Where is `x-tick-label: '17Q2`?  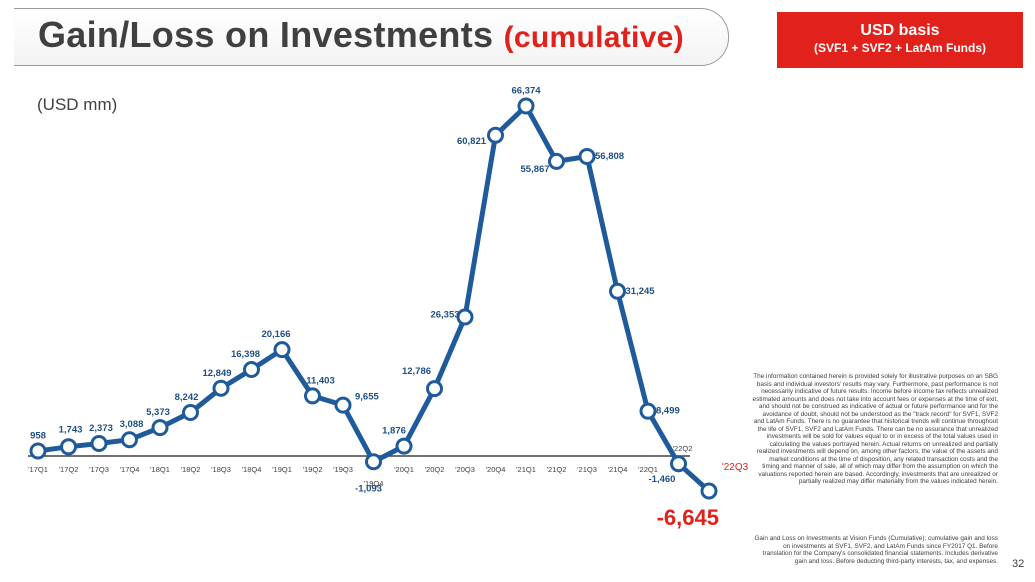 x-tick-label: '17Q2 is located at coordinates (69, 469).